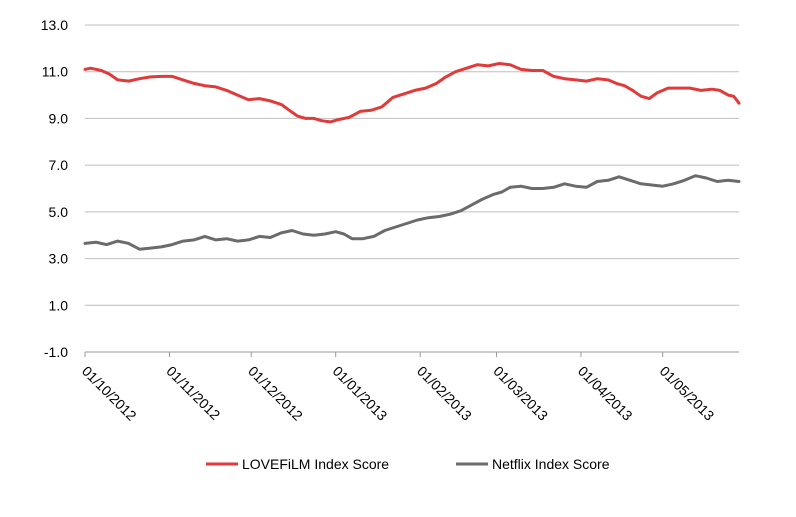 Image resolution: width=796 pixels, height=517 pixels. What do you see at coordinates (55, 72) in the screenshot?
I see `y-tick-label: 11.0` at bounding box center [55, 72].